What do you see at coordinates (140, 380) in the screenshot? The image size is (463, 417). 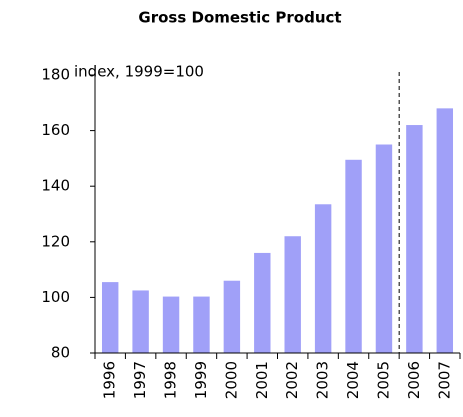 I see `x-tick-label: 1997` at bounding box center [140, 380].